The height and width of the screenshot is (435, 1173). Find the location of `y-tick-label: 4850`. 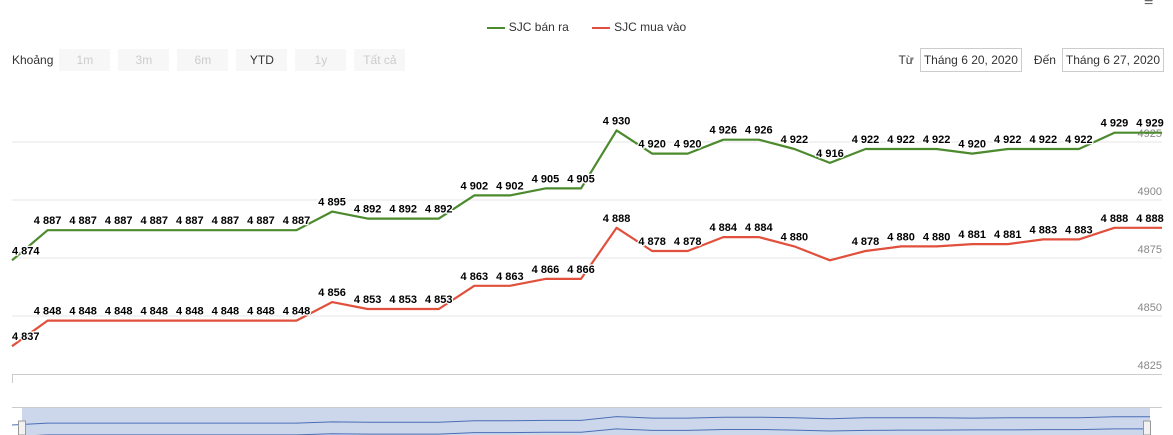

y-tick-label: 4850 is located at coordinates (1150, 308).